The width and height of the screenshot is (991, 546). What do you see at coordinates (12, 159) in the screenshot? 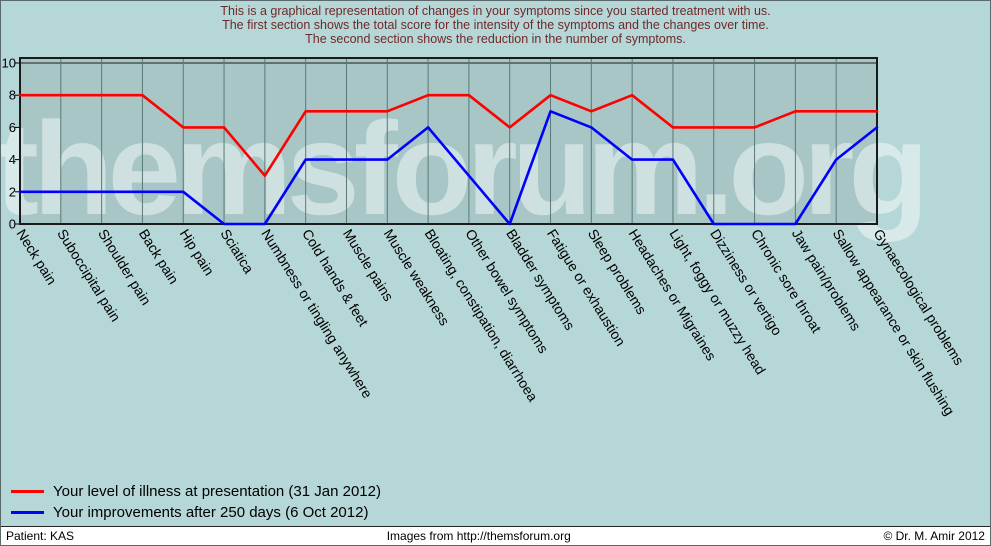
I see `y-axis-label: 4` at bounding box center [12, 159].